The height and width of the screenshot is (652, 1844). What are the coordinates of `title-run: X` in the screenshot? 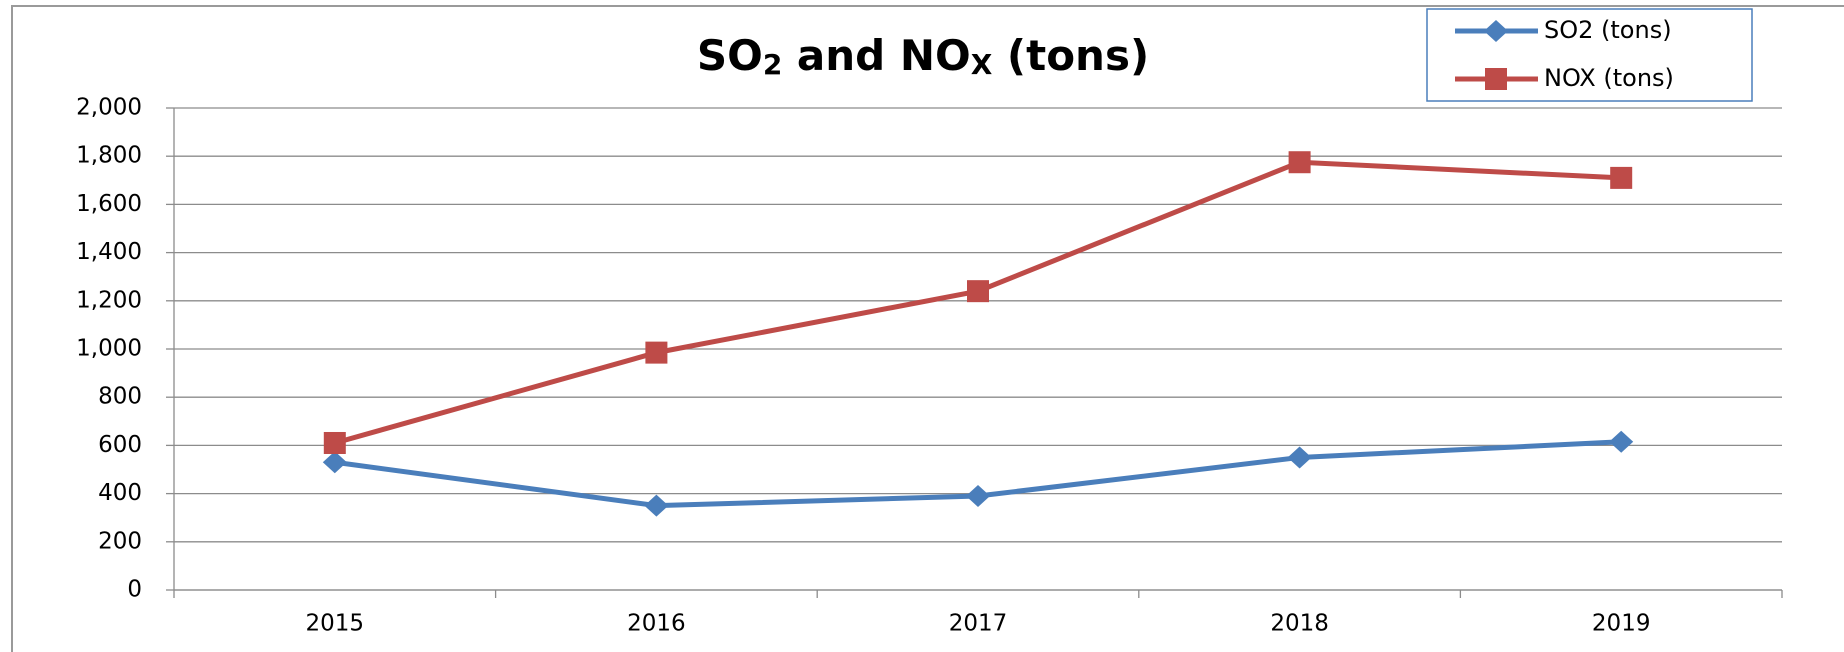 It's located at (982, 64).